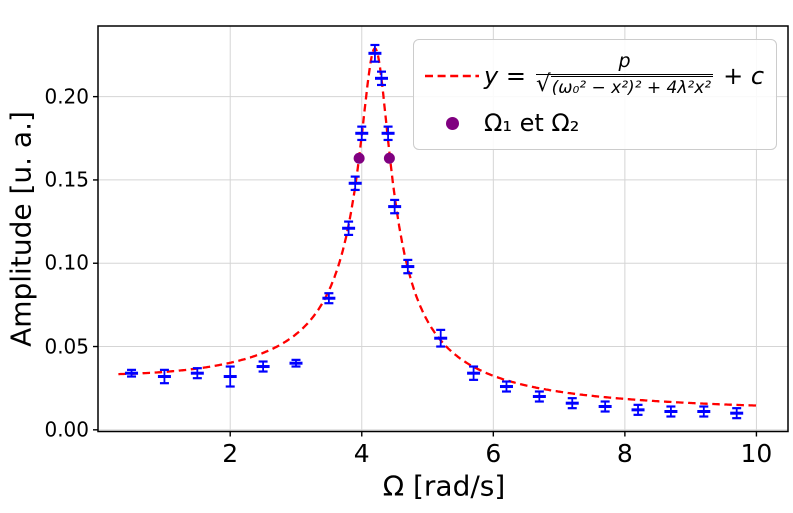 The width and height of the screenshot is (793, 513). I want to click on dashed-line-icon, so click(452, 75).